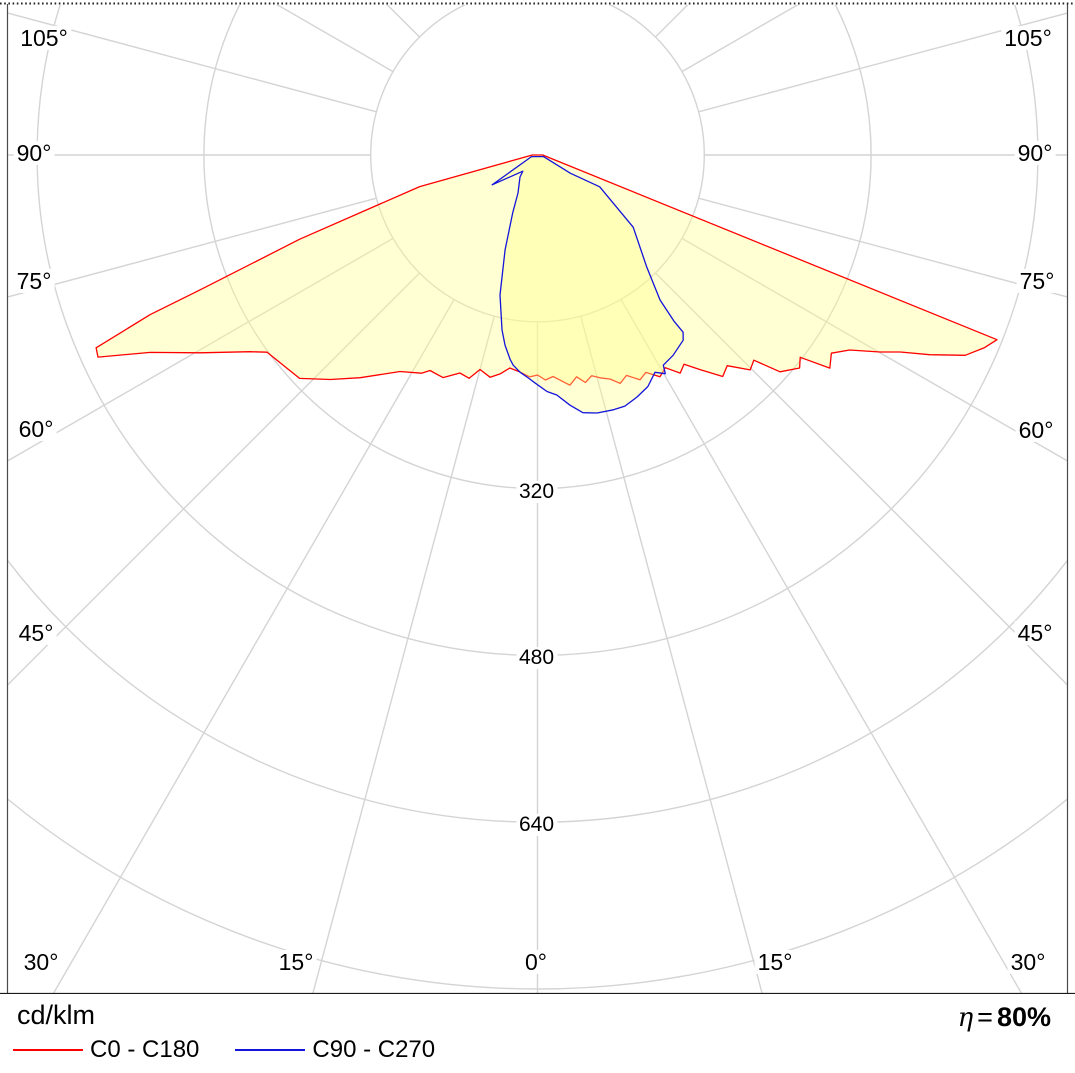 This screenshot has width=1075, height=1073. Describe the element at coordinates (214, 479) in the screenshot. I see `grid-ray--45deg` at that location.